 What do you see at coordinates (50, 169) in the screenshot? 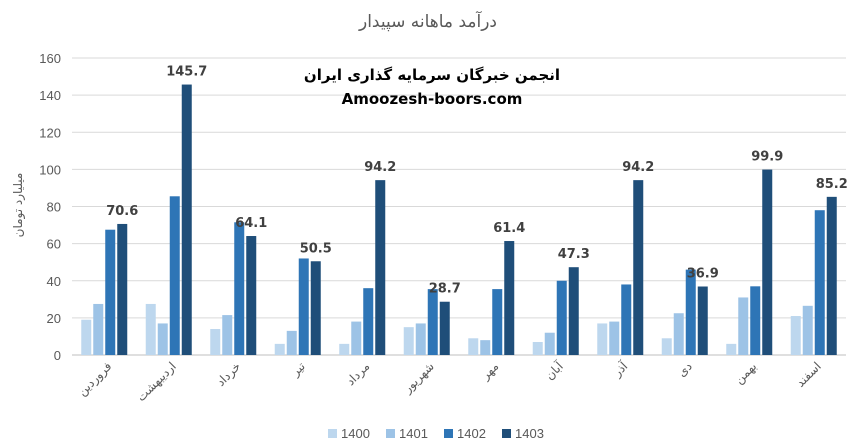
I see `y-tick-label: 100` at bounding box center [50, 169].